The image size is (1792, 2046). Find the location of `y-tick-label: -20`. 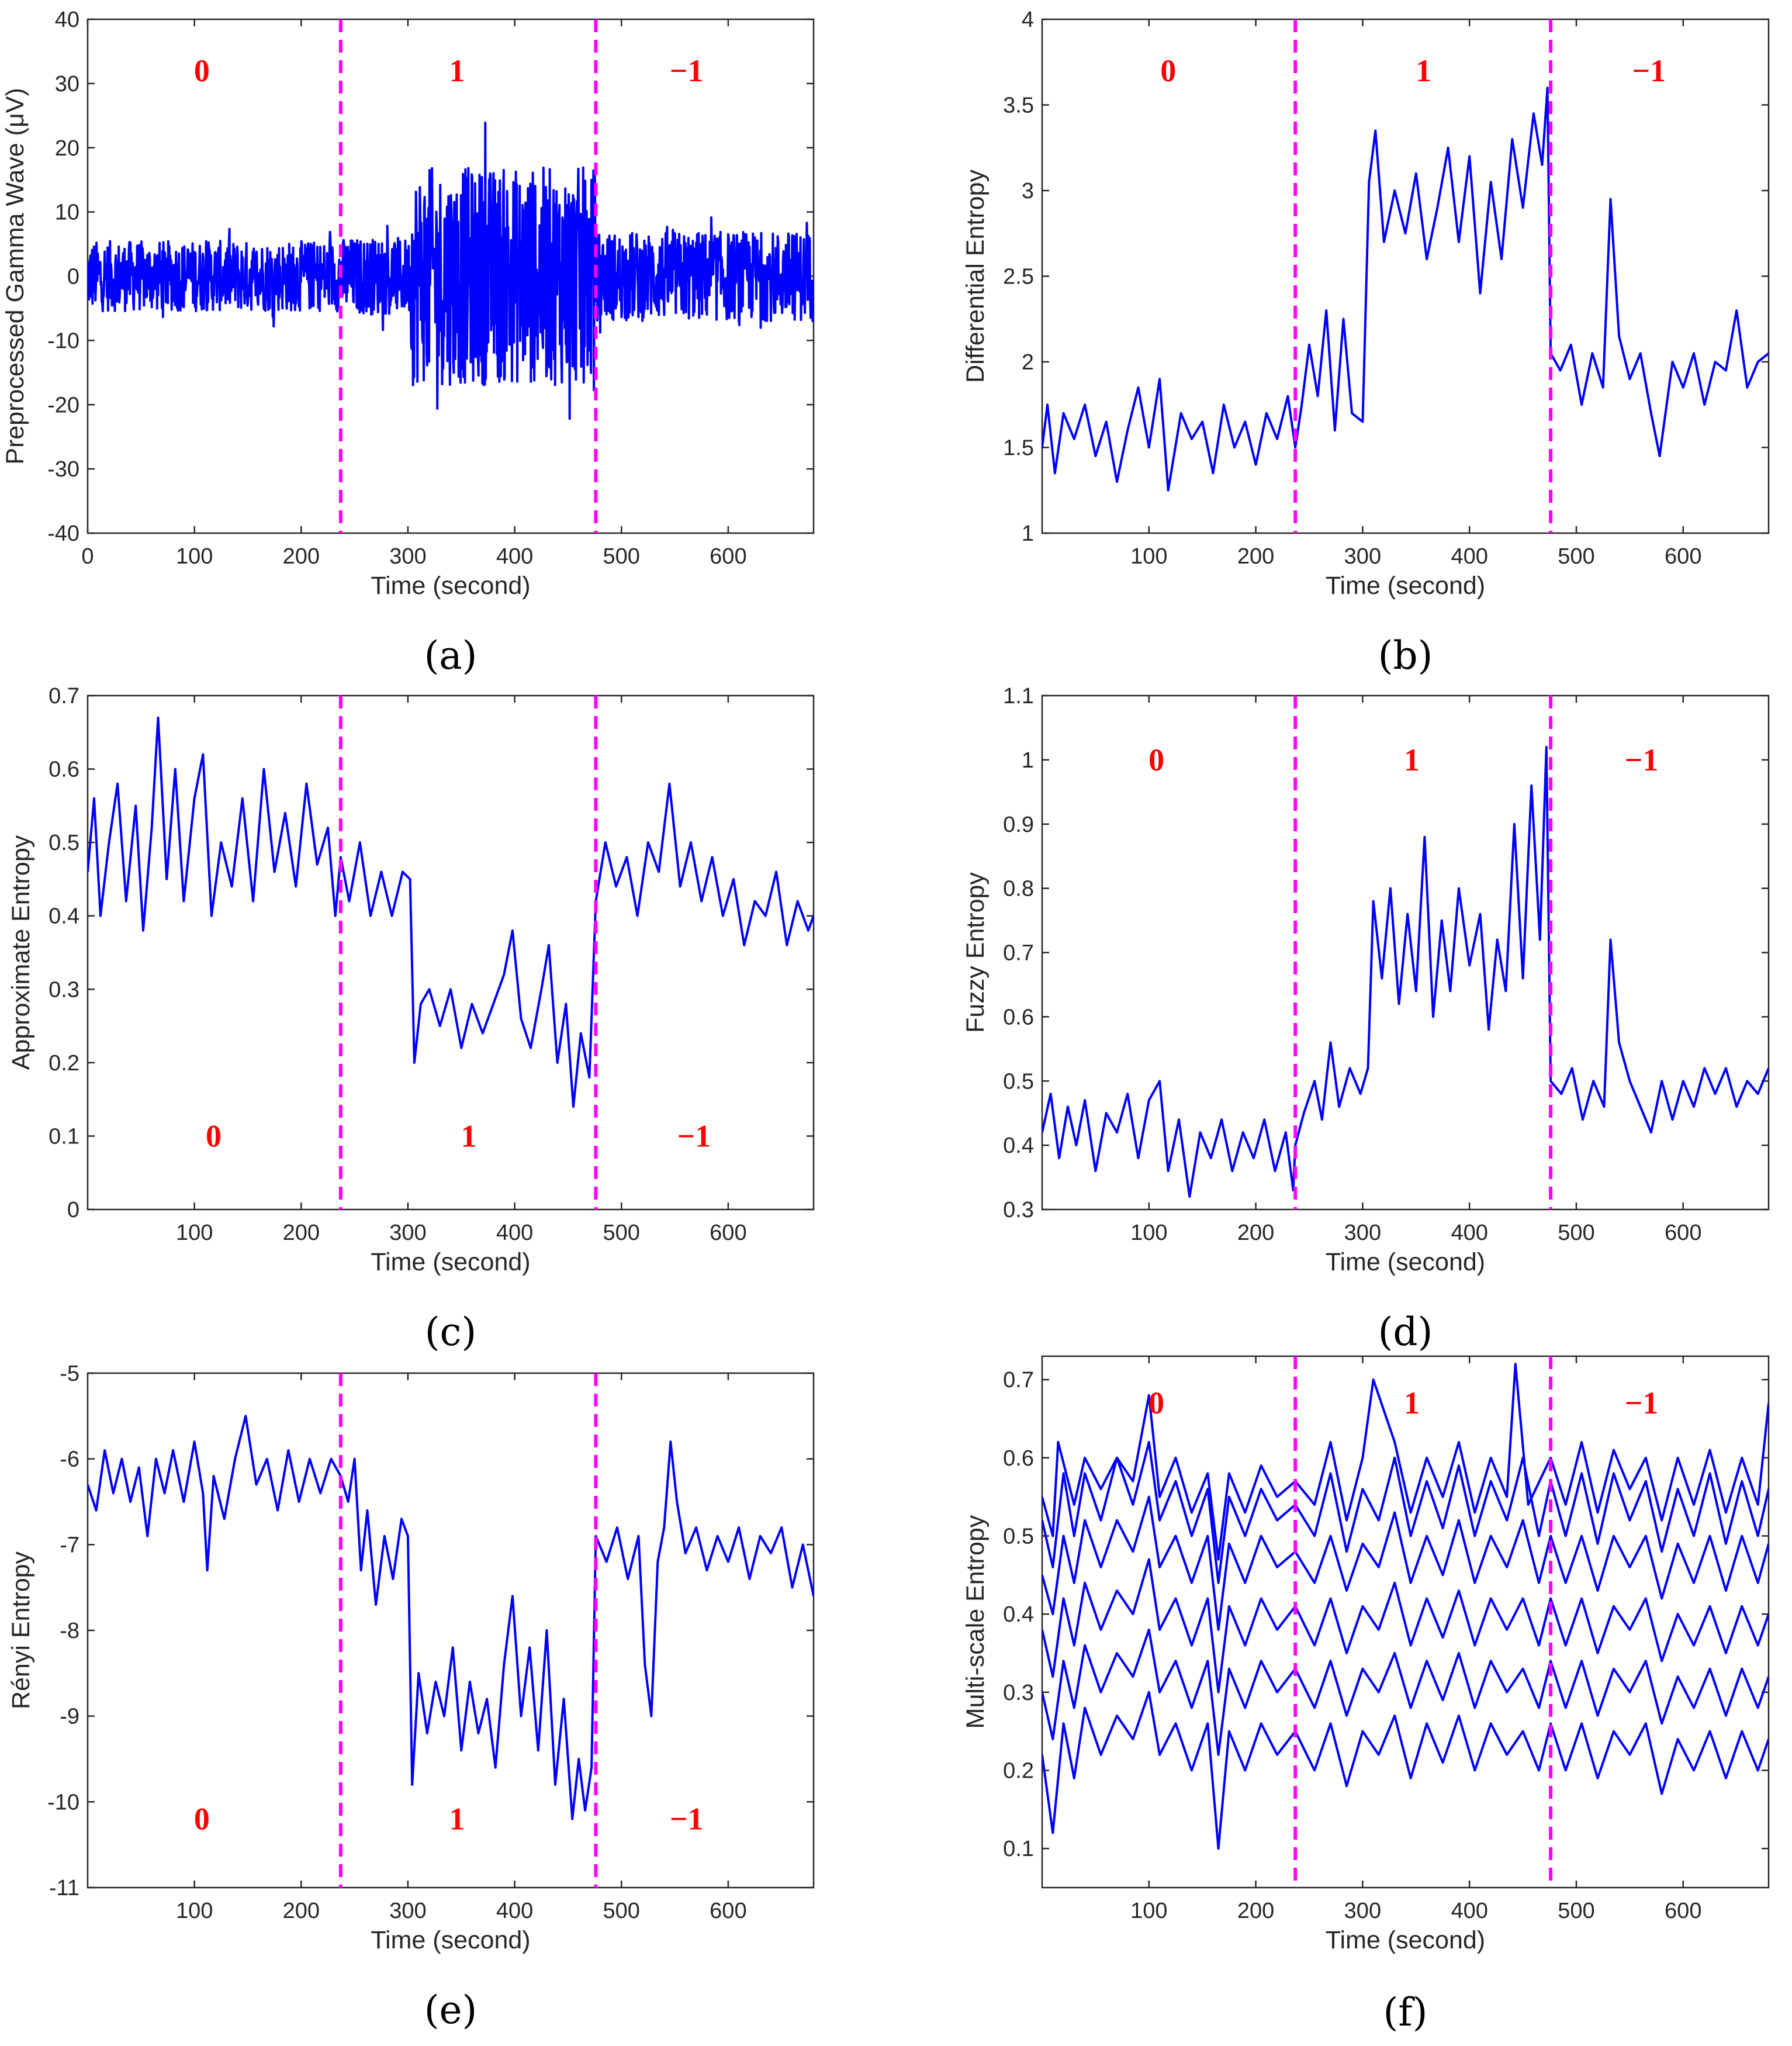

y-tick-label: -20 is located at coordinates (63, 405).